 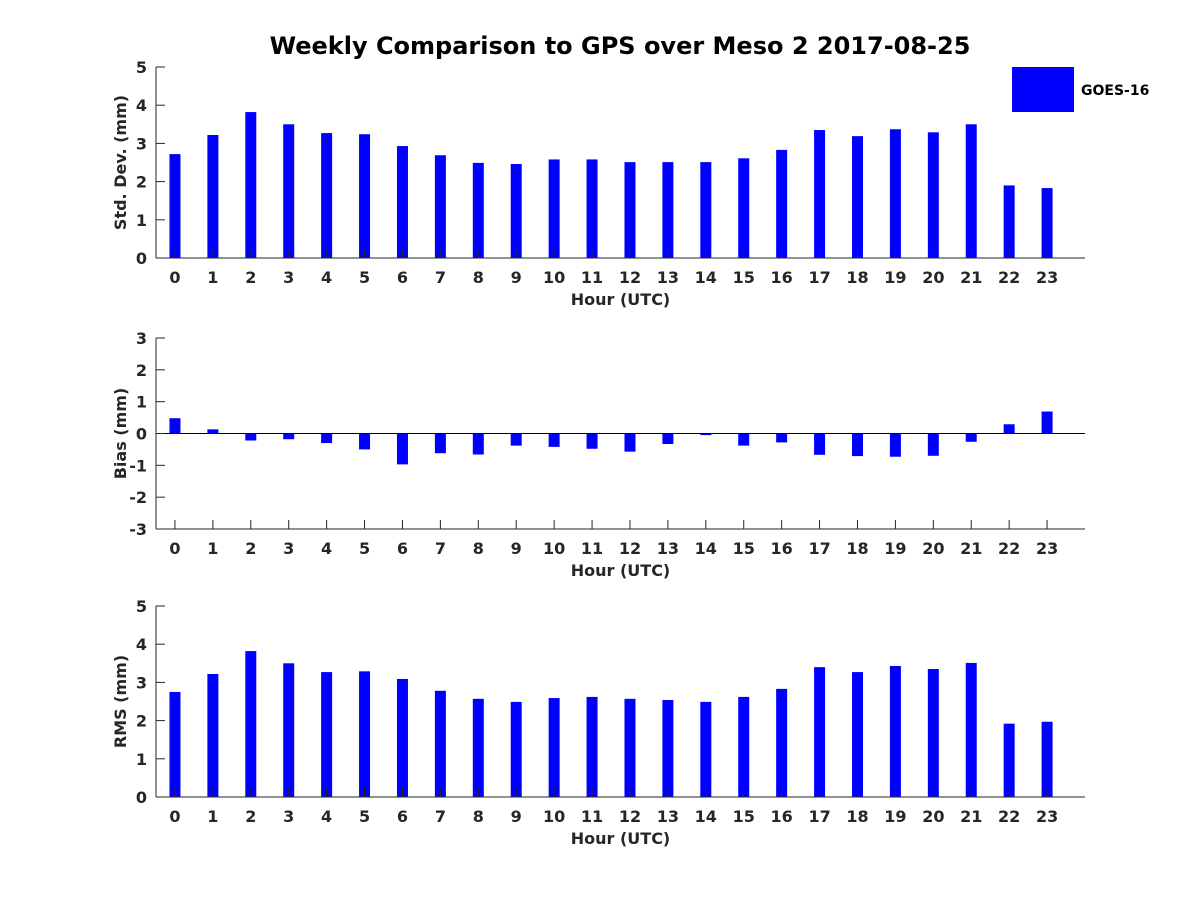 I want to click on x-tick-label: 4, so click(x=326, y=816).